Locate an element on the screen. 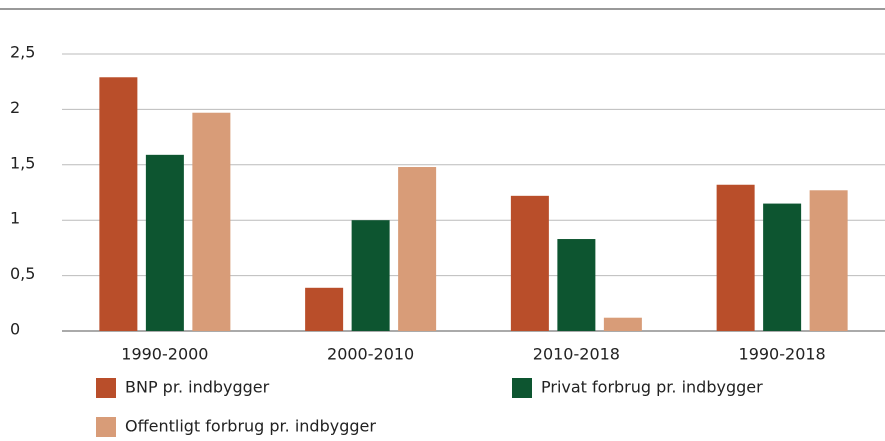 The height and width of the screenshot is (441, 885). x-tick-label: 2010-2018 is located at coordinates (576, 354).